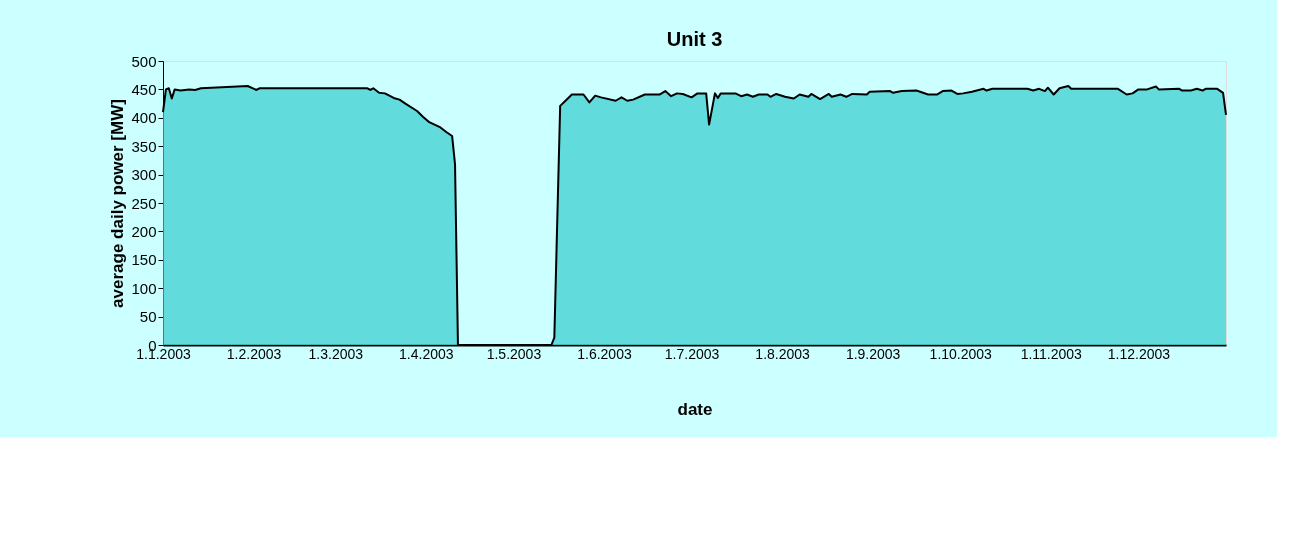  Describe the element at coordinates (692, 353) in the screenshot. I see `x-tick-label: 1.7.2003` at that location.